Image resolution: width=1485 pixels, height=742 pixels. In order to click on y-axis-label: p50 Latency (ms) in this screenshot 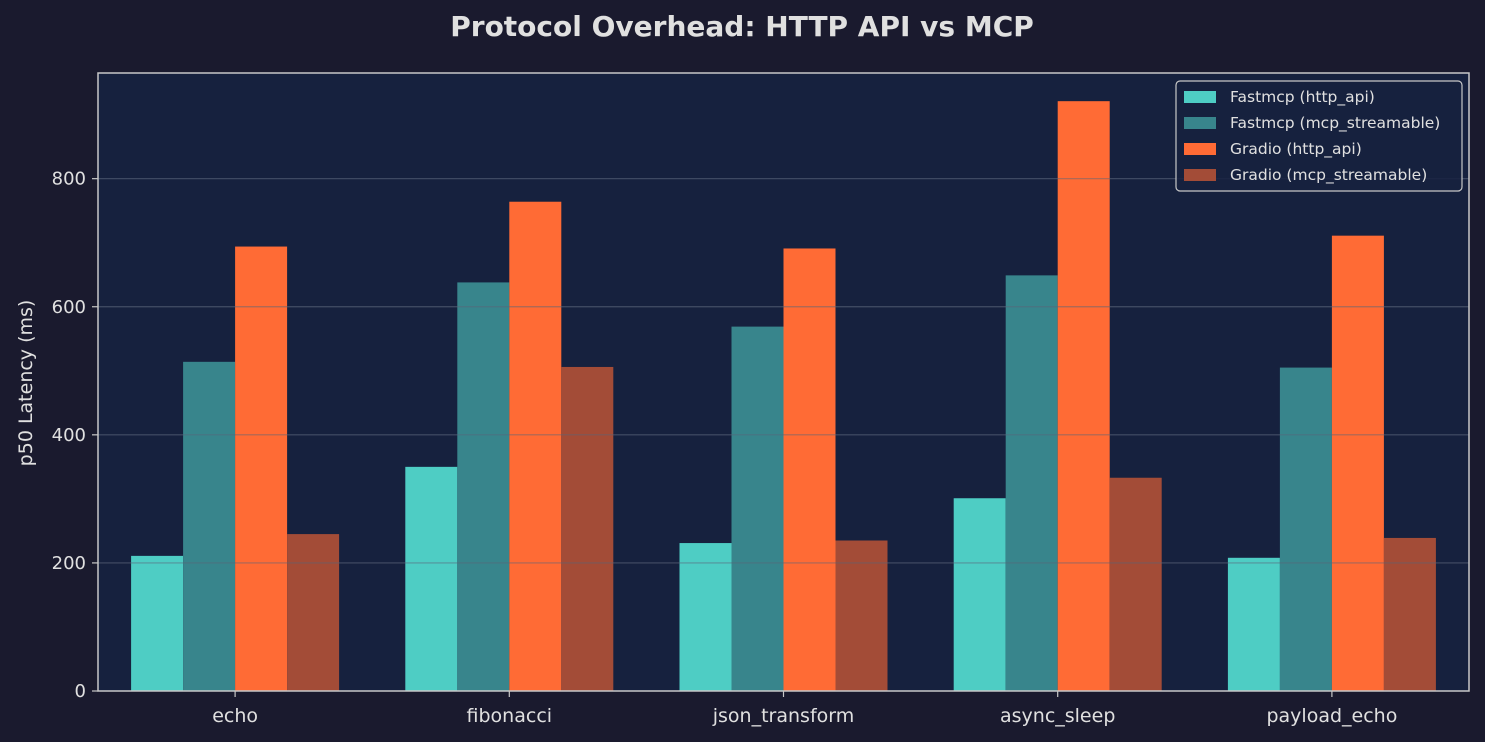, I will do `click(26, 383)`.